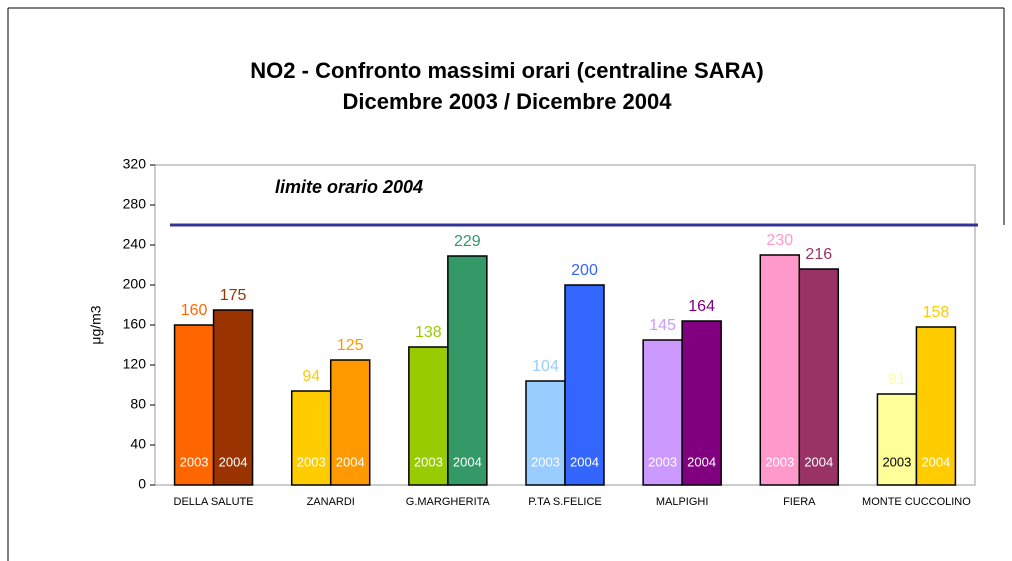  Describe the element at coordinates (194, 310) in the screenshot. I see `value-label: 160` at that location.